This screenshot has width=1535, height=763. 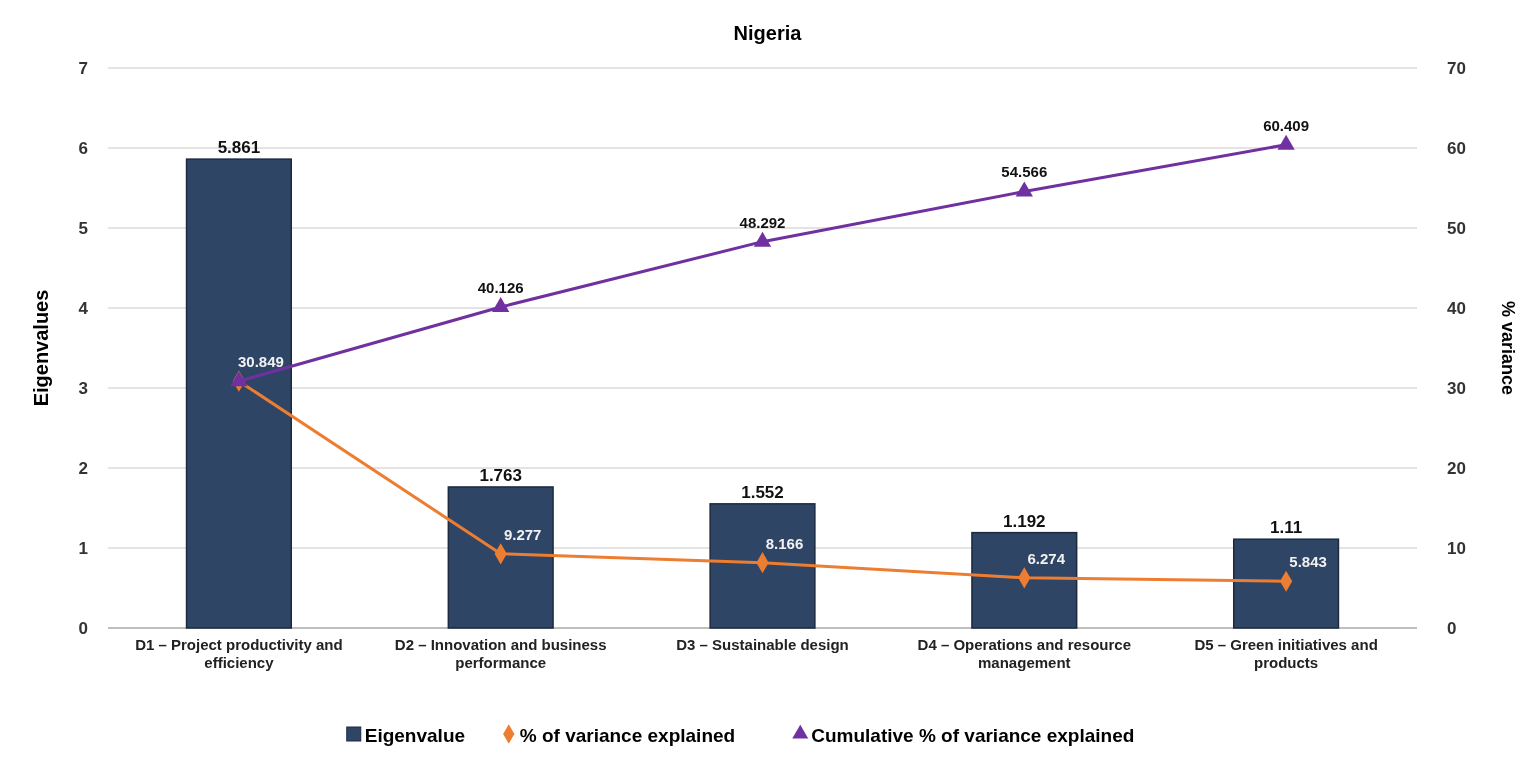 What do you see at coordinates (415, 735) in the screenshot?
I see `legend-label: Eigenvalue` at bounding box center [415, 735].